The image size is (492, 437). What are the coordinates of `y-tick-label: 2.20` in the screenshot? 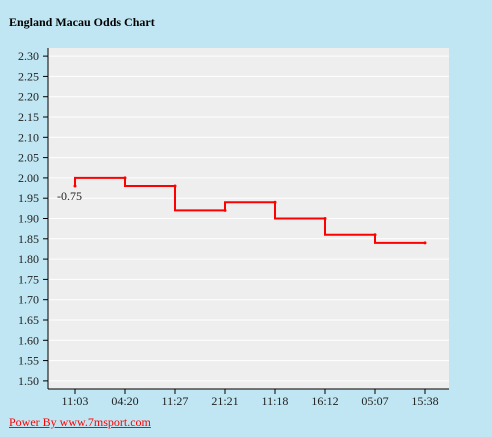 It's located at (28, 97).